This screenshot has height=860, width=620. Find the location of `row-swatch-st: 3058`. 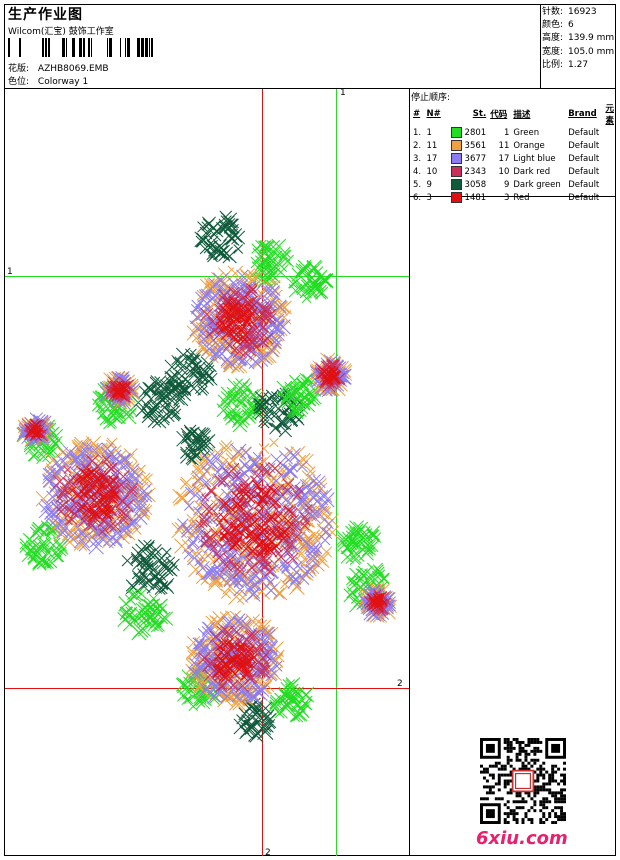

row-swatch-st: 3058 is located at coordinates (469, 184).